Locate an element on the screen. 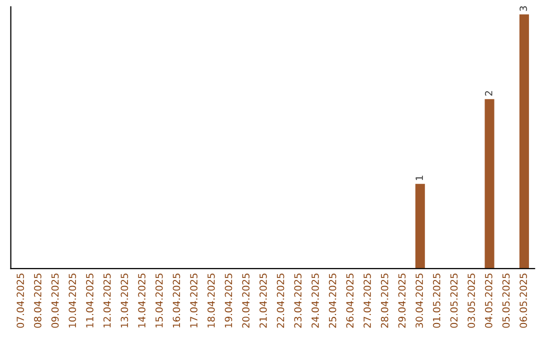  data-label: 3 is located at coordinates (524, 8).